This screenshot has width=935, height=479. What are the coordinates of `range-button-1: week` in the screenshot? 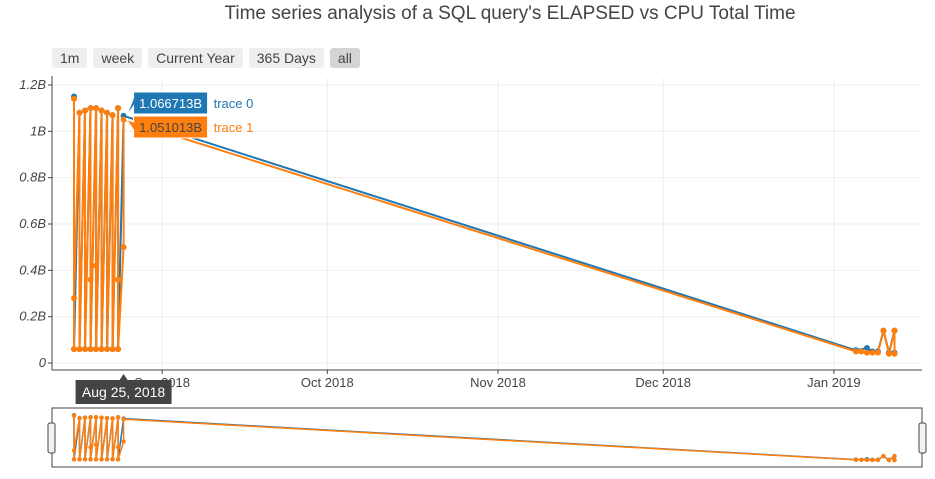 It's located at (118, 58).